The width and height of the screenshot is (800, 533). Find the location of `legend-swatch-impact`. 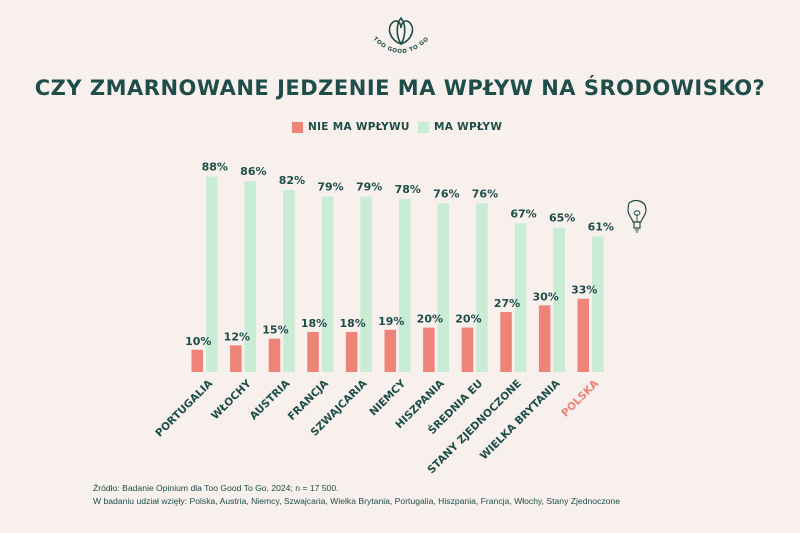

legend-swatch-impact is located at coordinates (423, 127).